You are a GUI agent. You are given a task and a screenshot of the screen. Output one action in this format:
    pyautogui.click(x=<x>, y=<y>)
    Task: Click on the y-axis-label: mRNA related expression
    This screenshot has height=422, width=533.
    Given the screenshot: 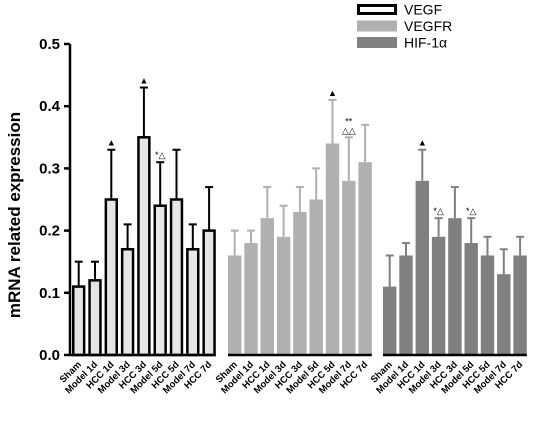 What is the action you would take?
    pyautogui.click(x=14, y=215)
    